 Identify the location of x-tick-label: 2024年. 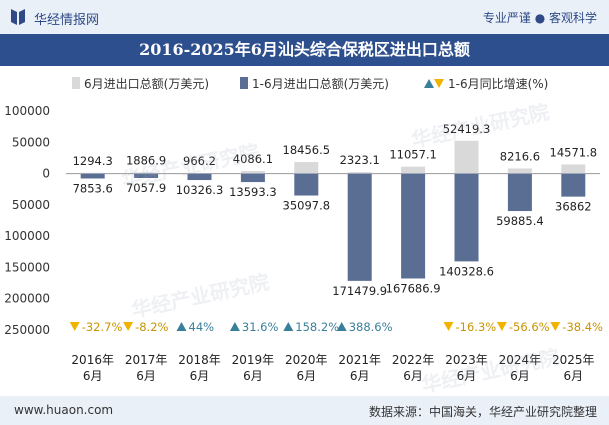
(520, 360).